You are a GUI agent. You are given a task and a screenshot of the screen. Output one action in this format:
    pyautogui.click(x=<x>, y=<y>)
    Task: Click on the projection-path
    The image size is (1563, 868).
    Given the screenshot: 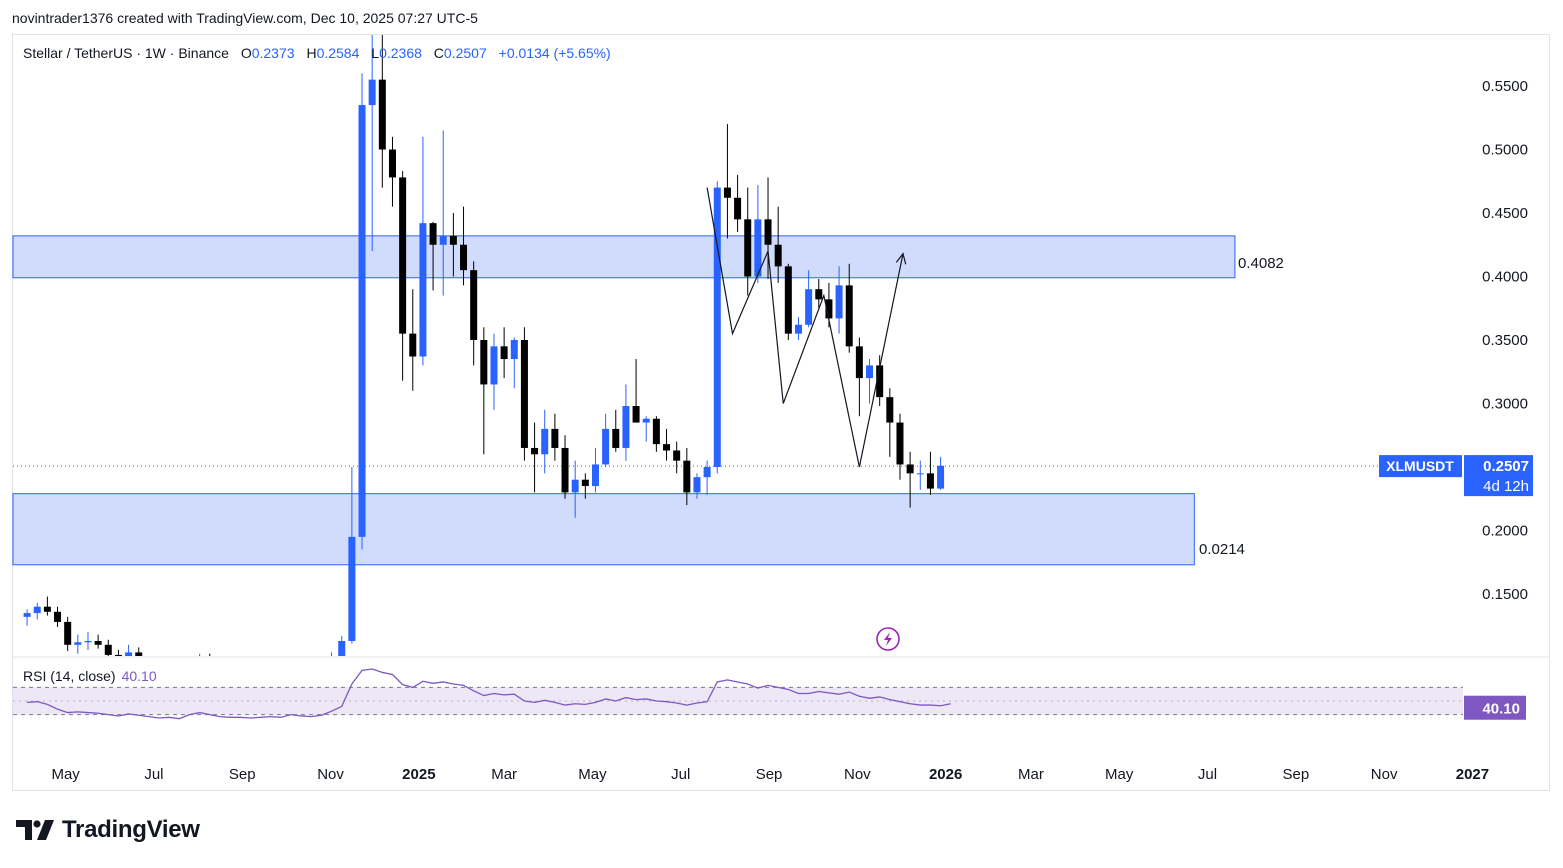 What is the action you would take?
    pyautogui.click(x=805, y=327)
    